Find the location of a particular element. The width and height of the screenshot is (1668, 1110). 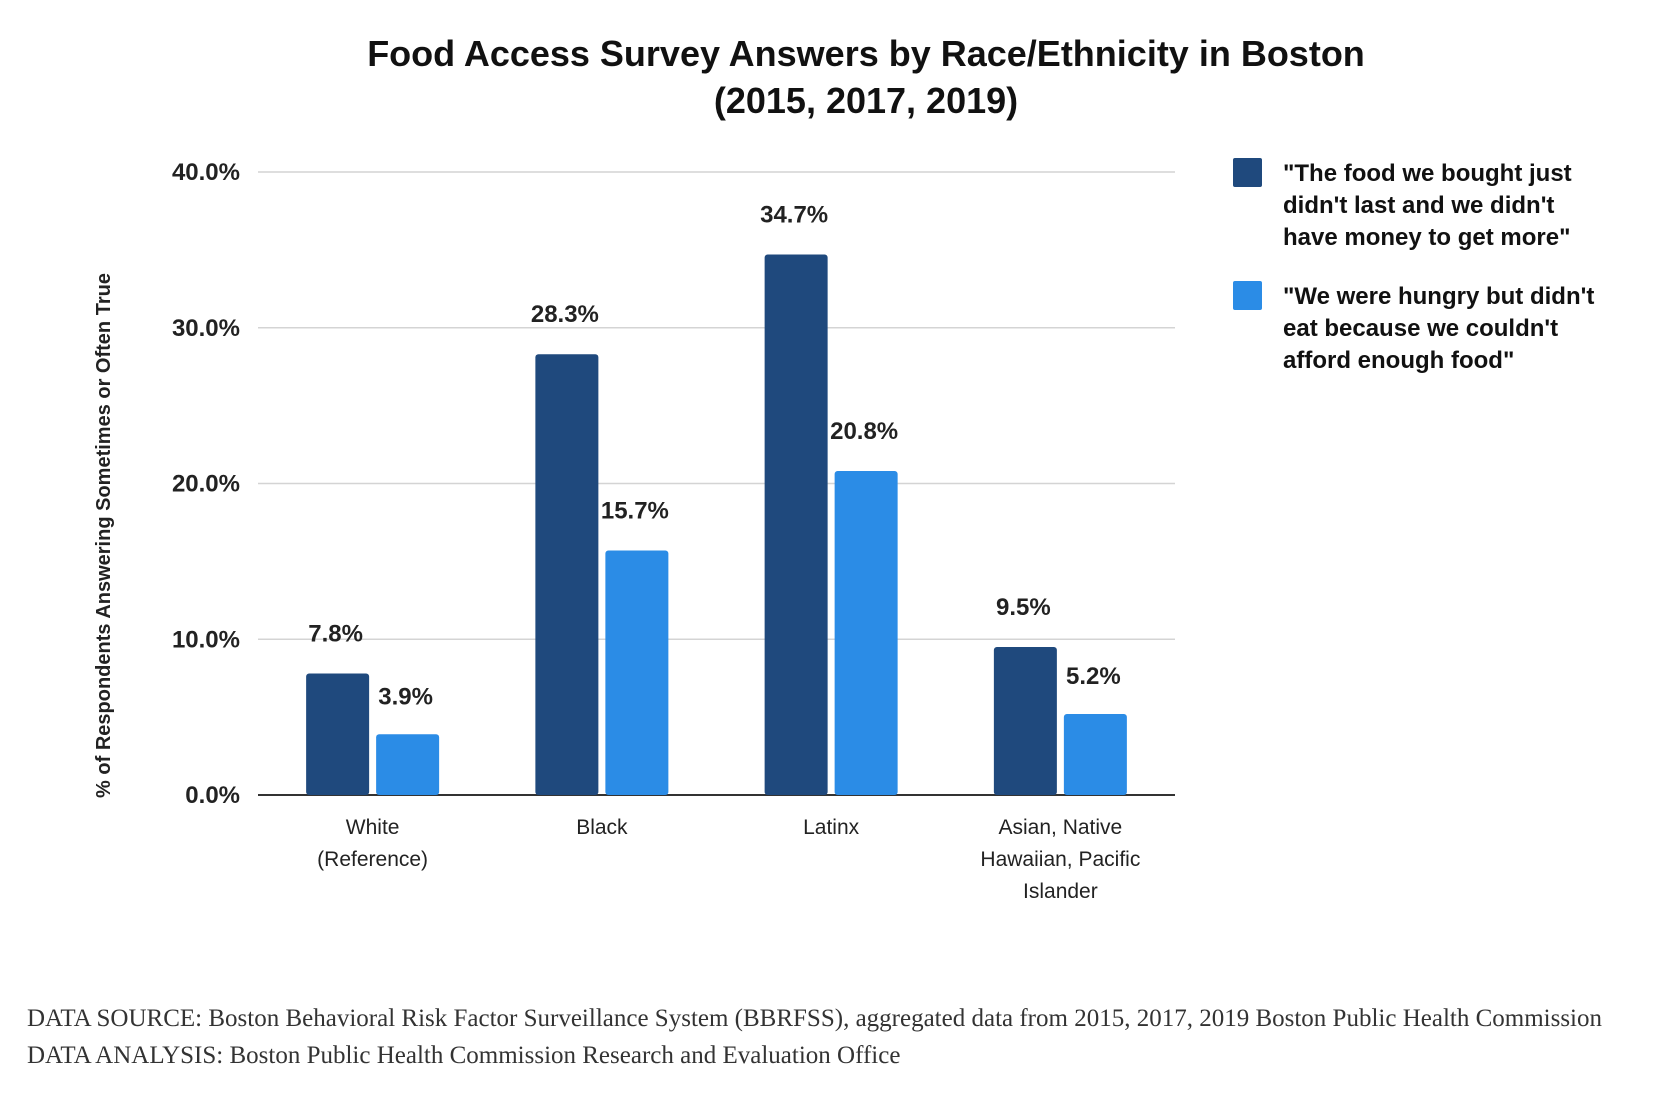

data-label: 5.2% is located at coordinates (1093, 676).